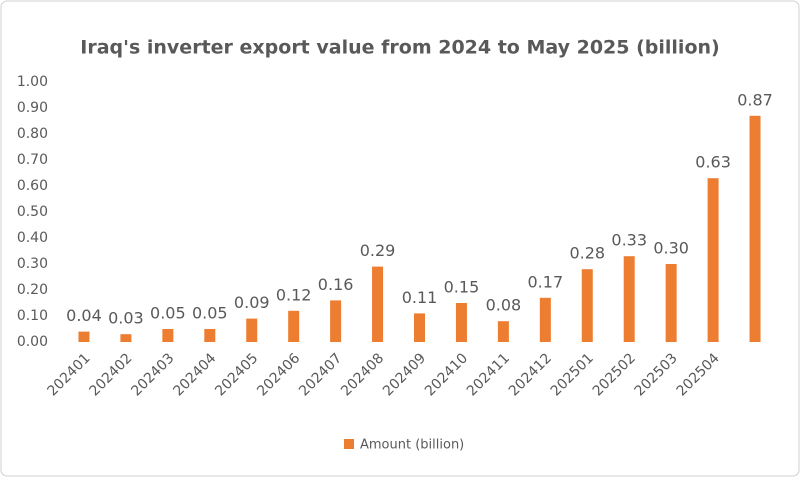 This screenshot has width=800, height=477. Describe the element at coordinates (252, 302) in the screenshot. I see `data-label: 0.09` at that location.